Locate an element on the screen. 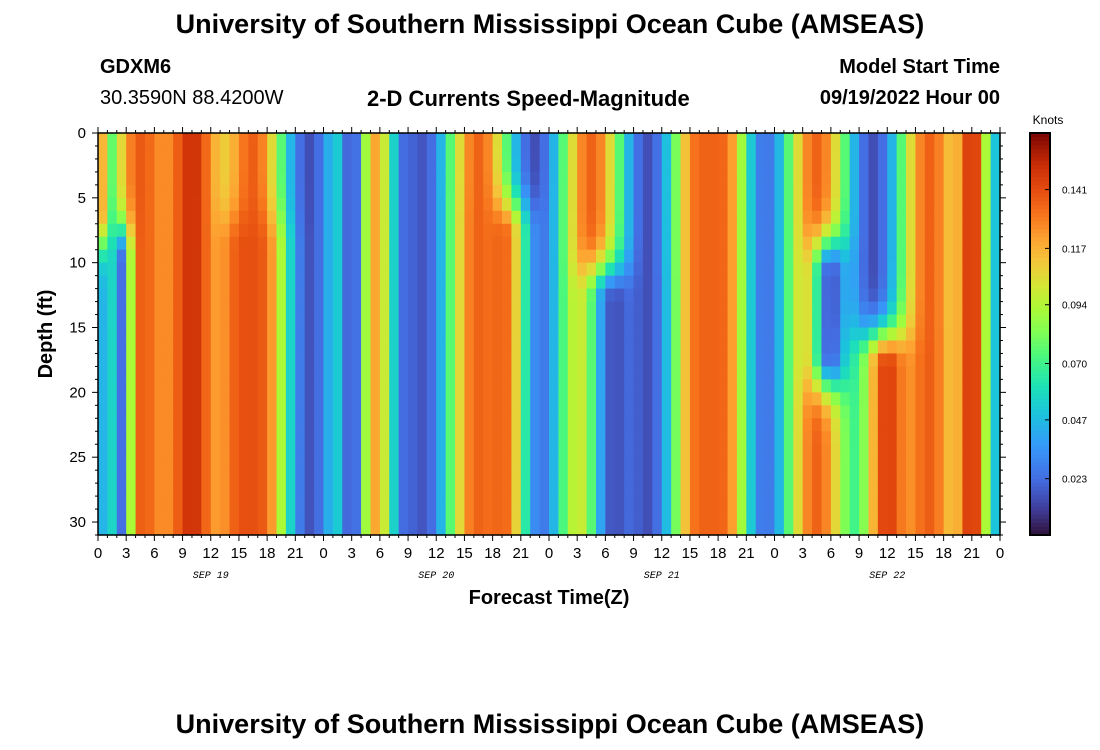  y-tick-label: 10 is located at coordinates (77, 263).